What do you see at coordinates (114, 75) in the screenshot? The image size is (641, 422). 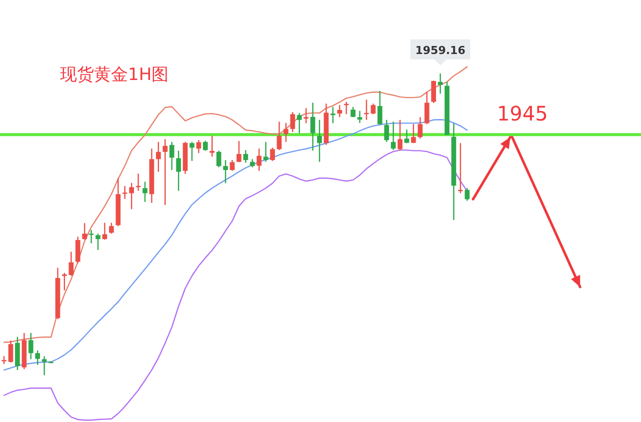 I see `chart-title: 现货黄金1H图` at bounding box center [114, 75].